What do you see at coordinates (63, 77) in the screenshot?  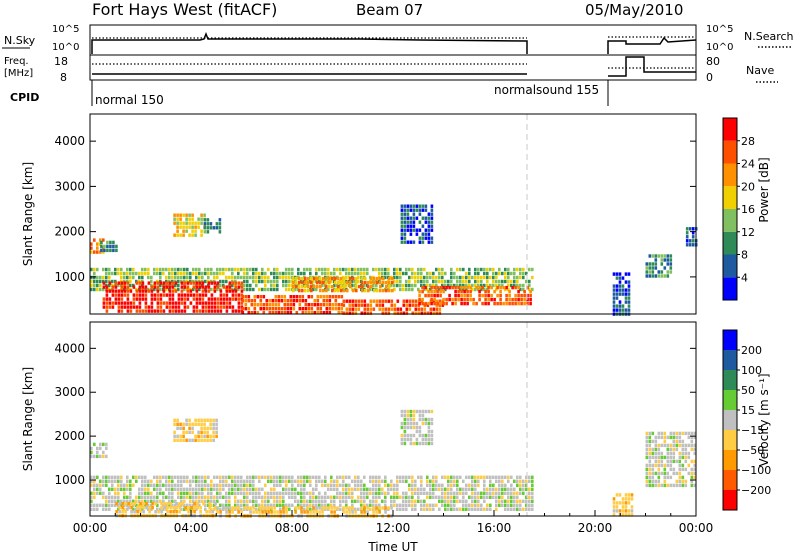 I see `freq-tick-bottom: 8` at bounding box center [63, 77].